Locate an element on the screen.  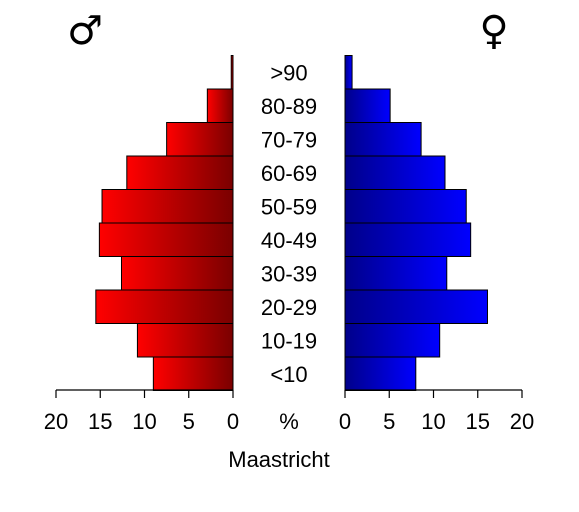
age-group-label: 50-59 is located at coordinates (289, 206).